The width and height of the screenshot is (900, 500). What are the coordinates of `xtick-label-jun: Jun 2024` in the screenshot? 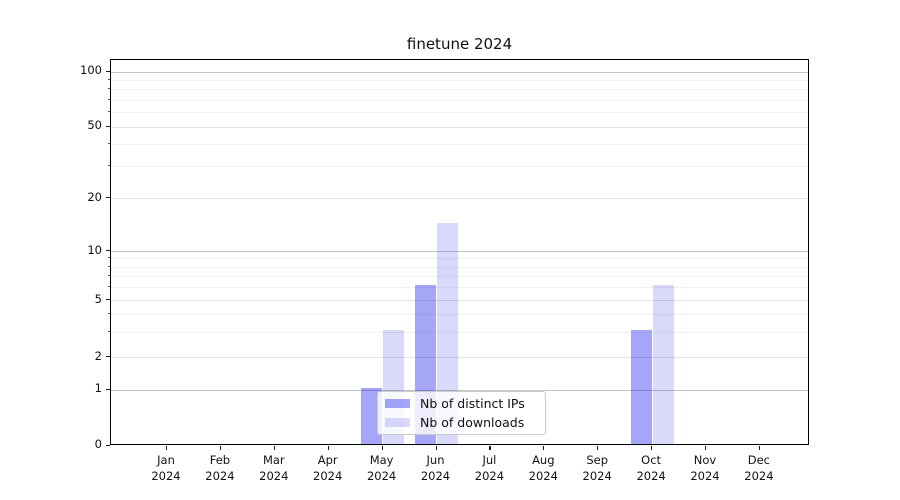 It's located at (435, 468).